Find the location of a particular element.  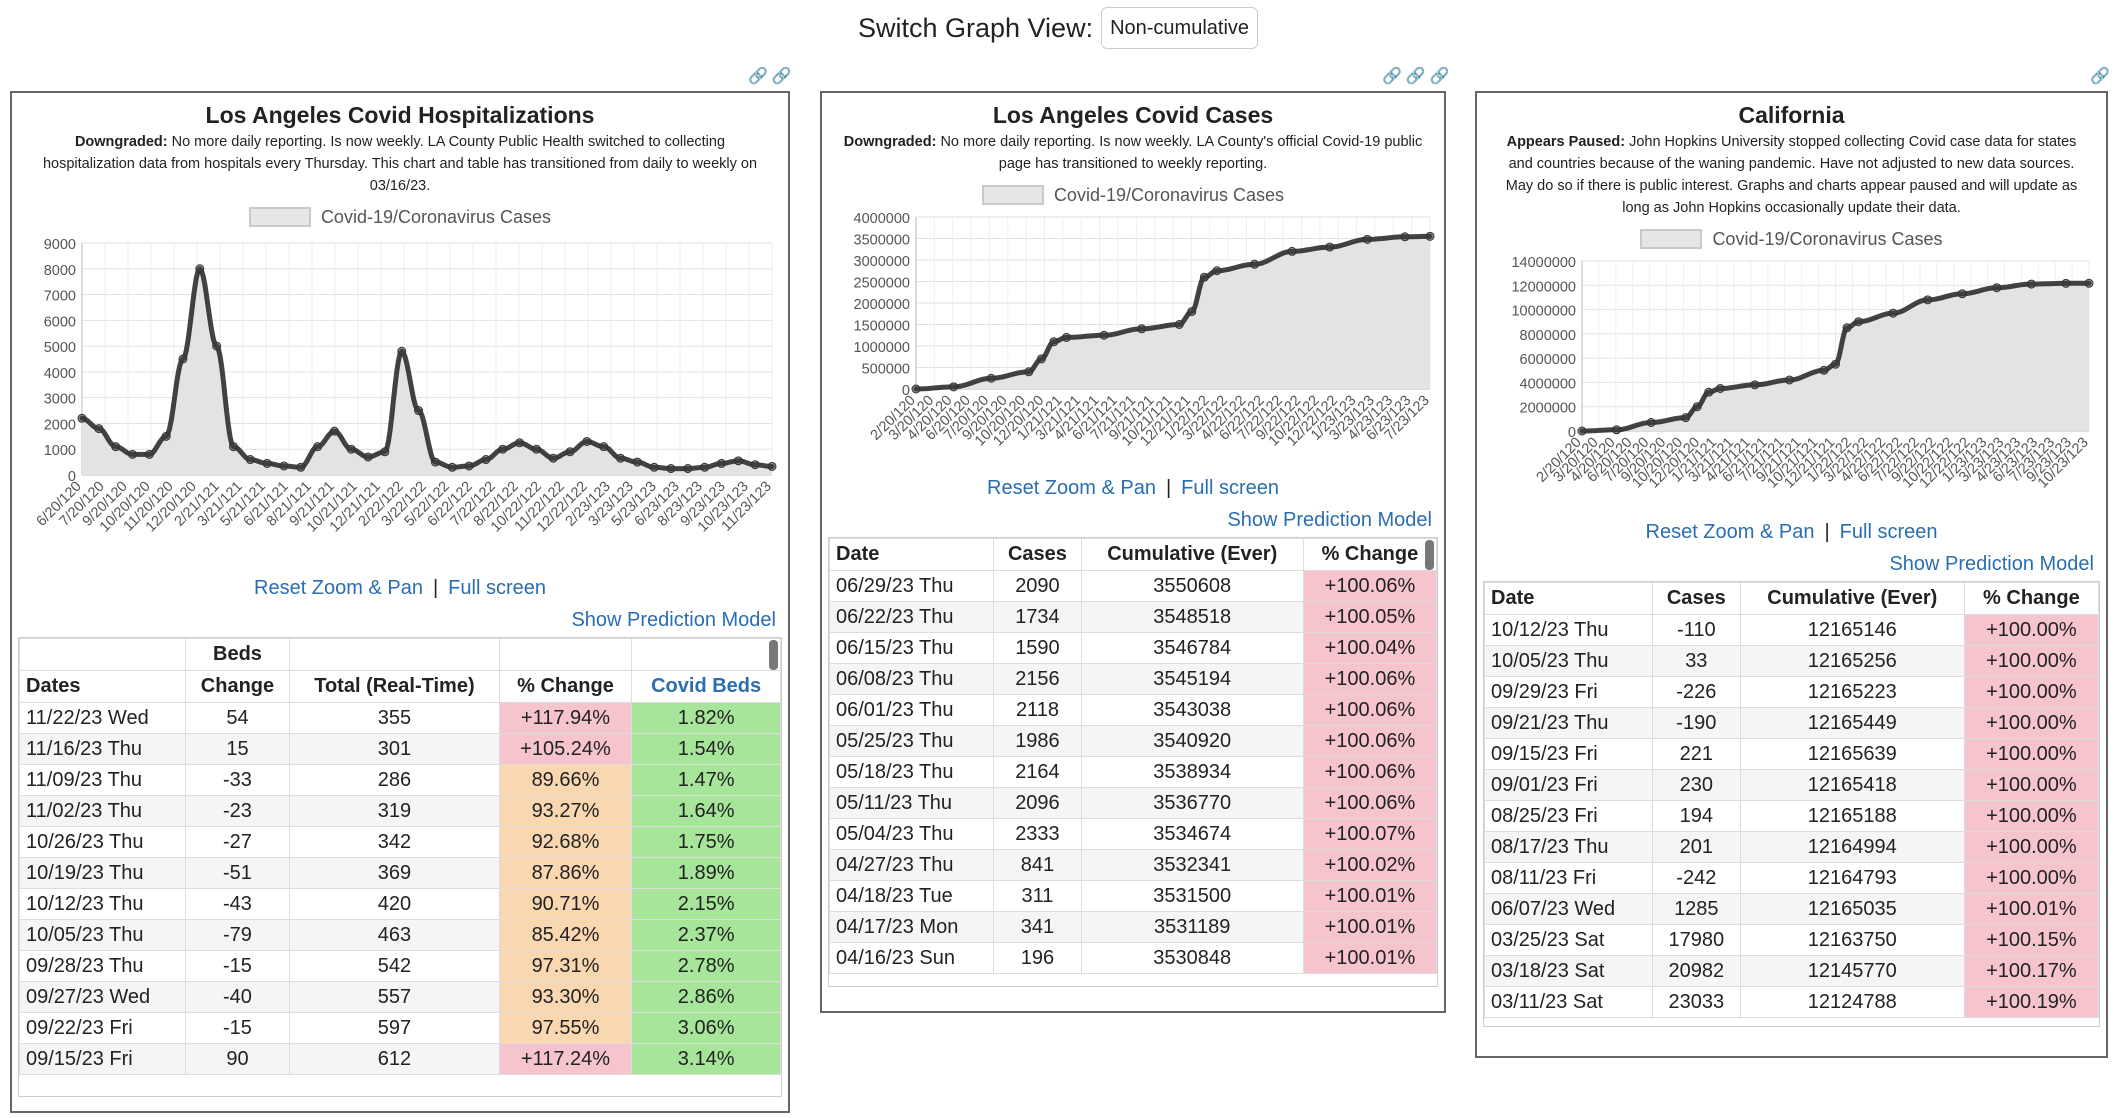

table-row: 10/19/23 Thu -51 369 87.86% 1.89% is located at coordinates (400, 873).